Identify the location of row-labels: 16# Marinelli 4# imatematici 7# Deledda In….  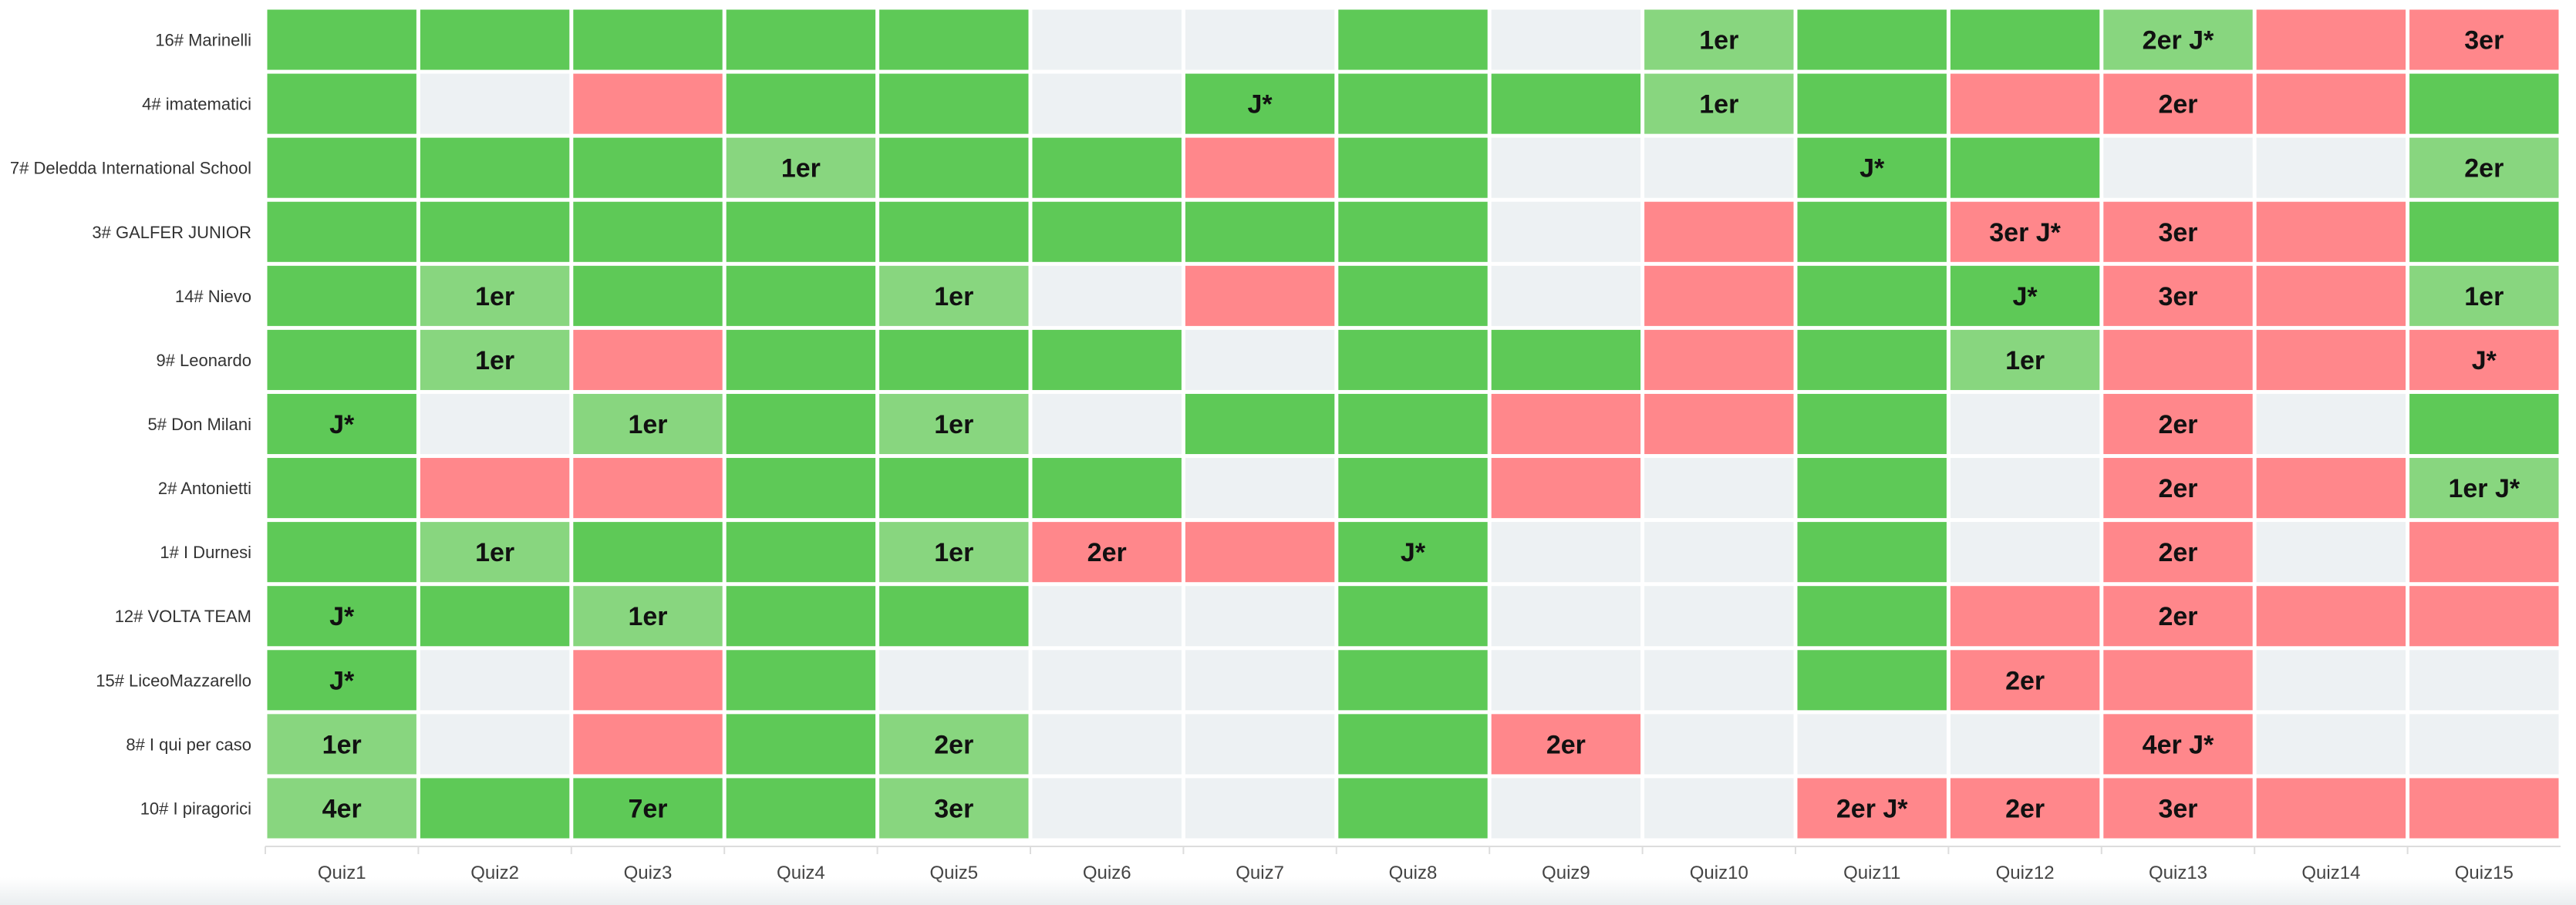
(130, 425).